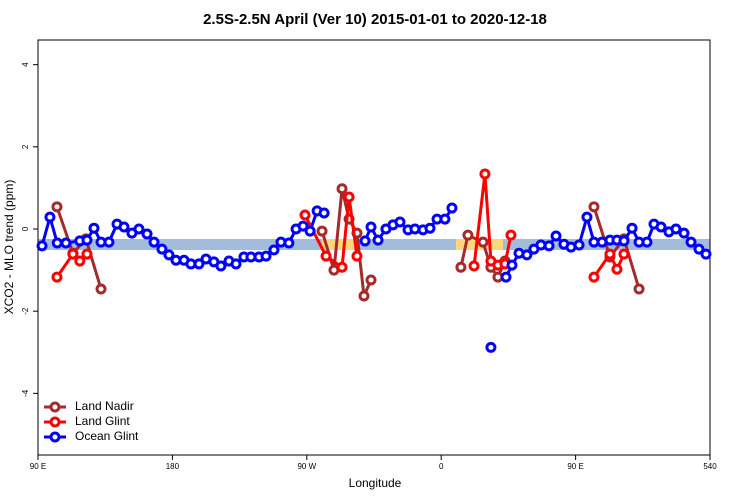 Image resolution: width=750 pixels, height=500 pixels. Describe the element at coordinates (306, 466) in the screenshot. I see `x-tick-label: 90 W` at that location.